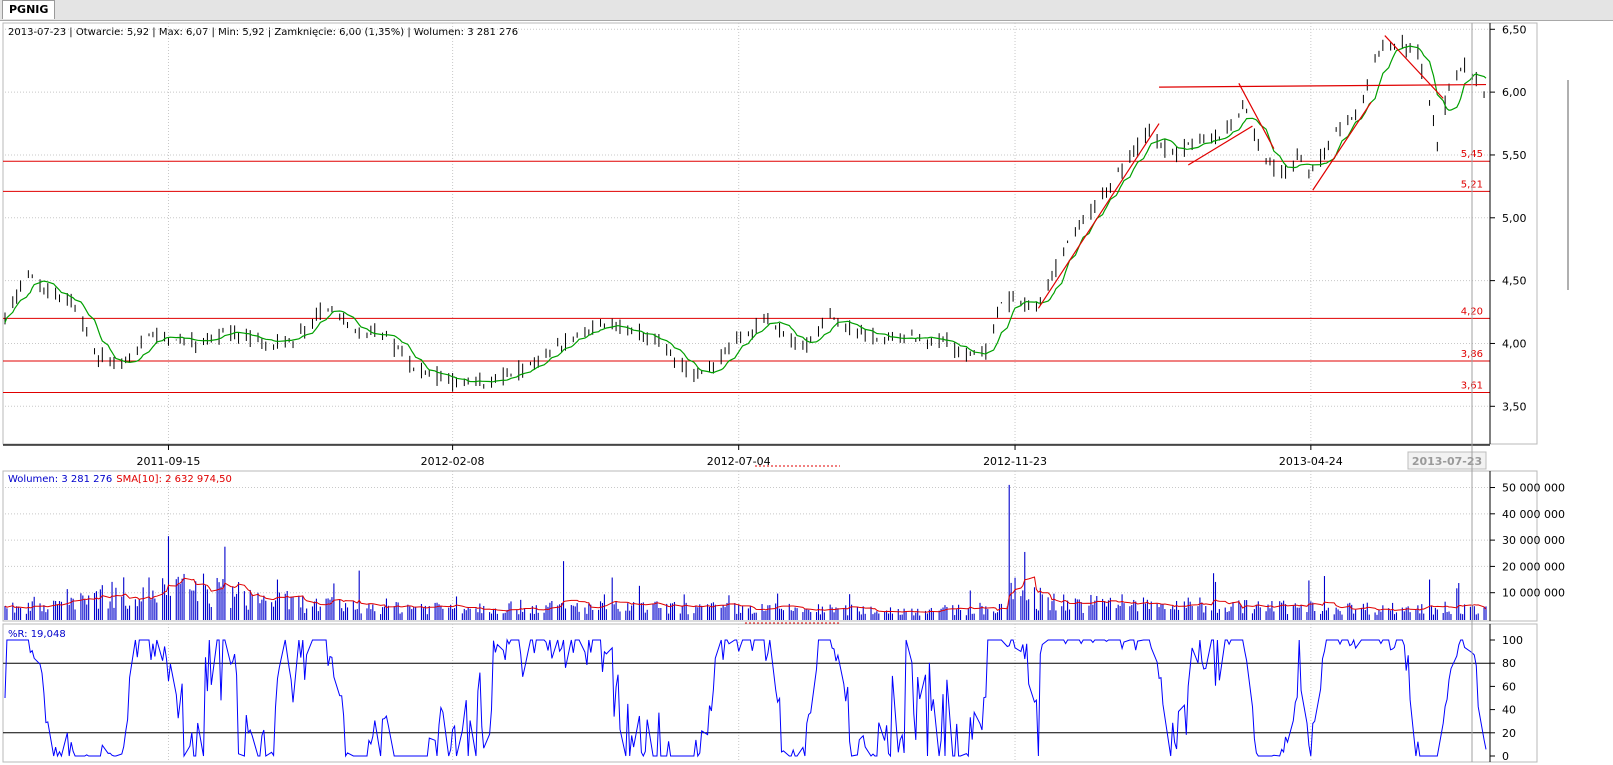 Image resolution: width=1613 pixels, height=765 pixels. Describe the element at coordinates (71, 32) in the screenshot. I see `info-sep-1: |` at that location.